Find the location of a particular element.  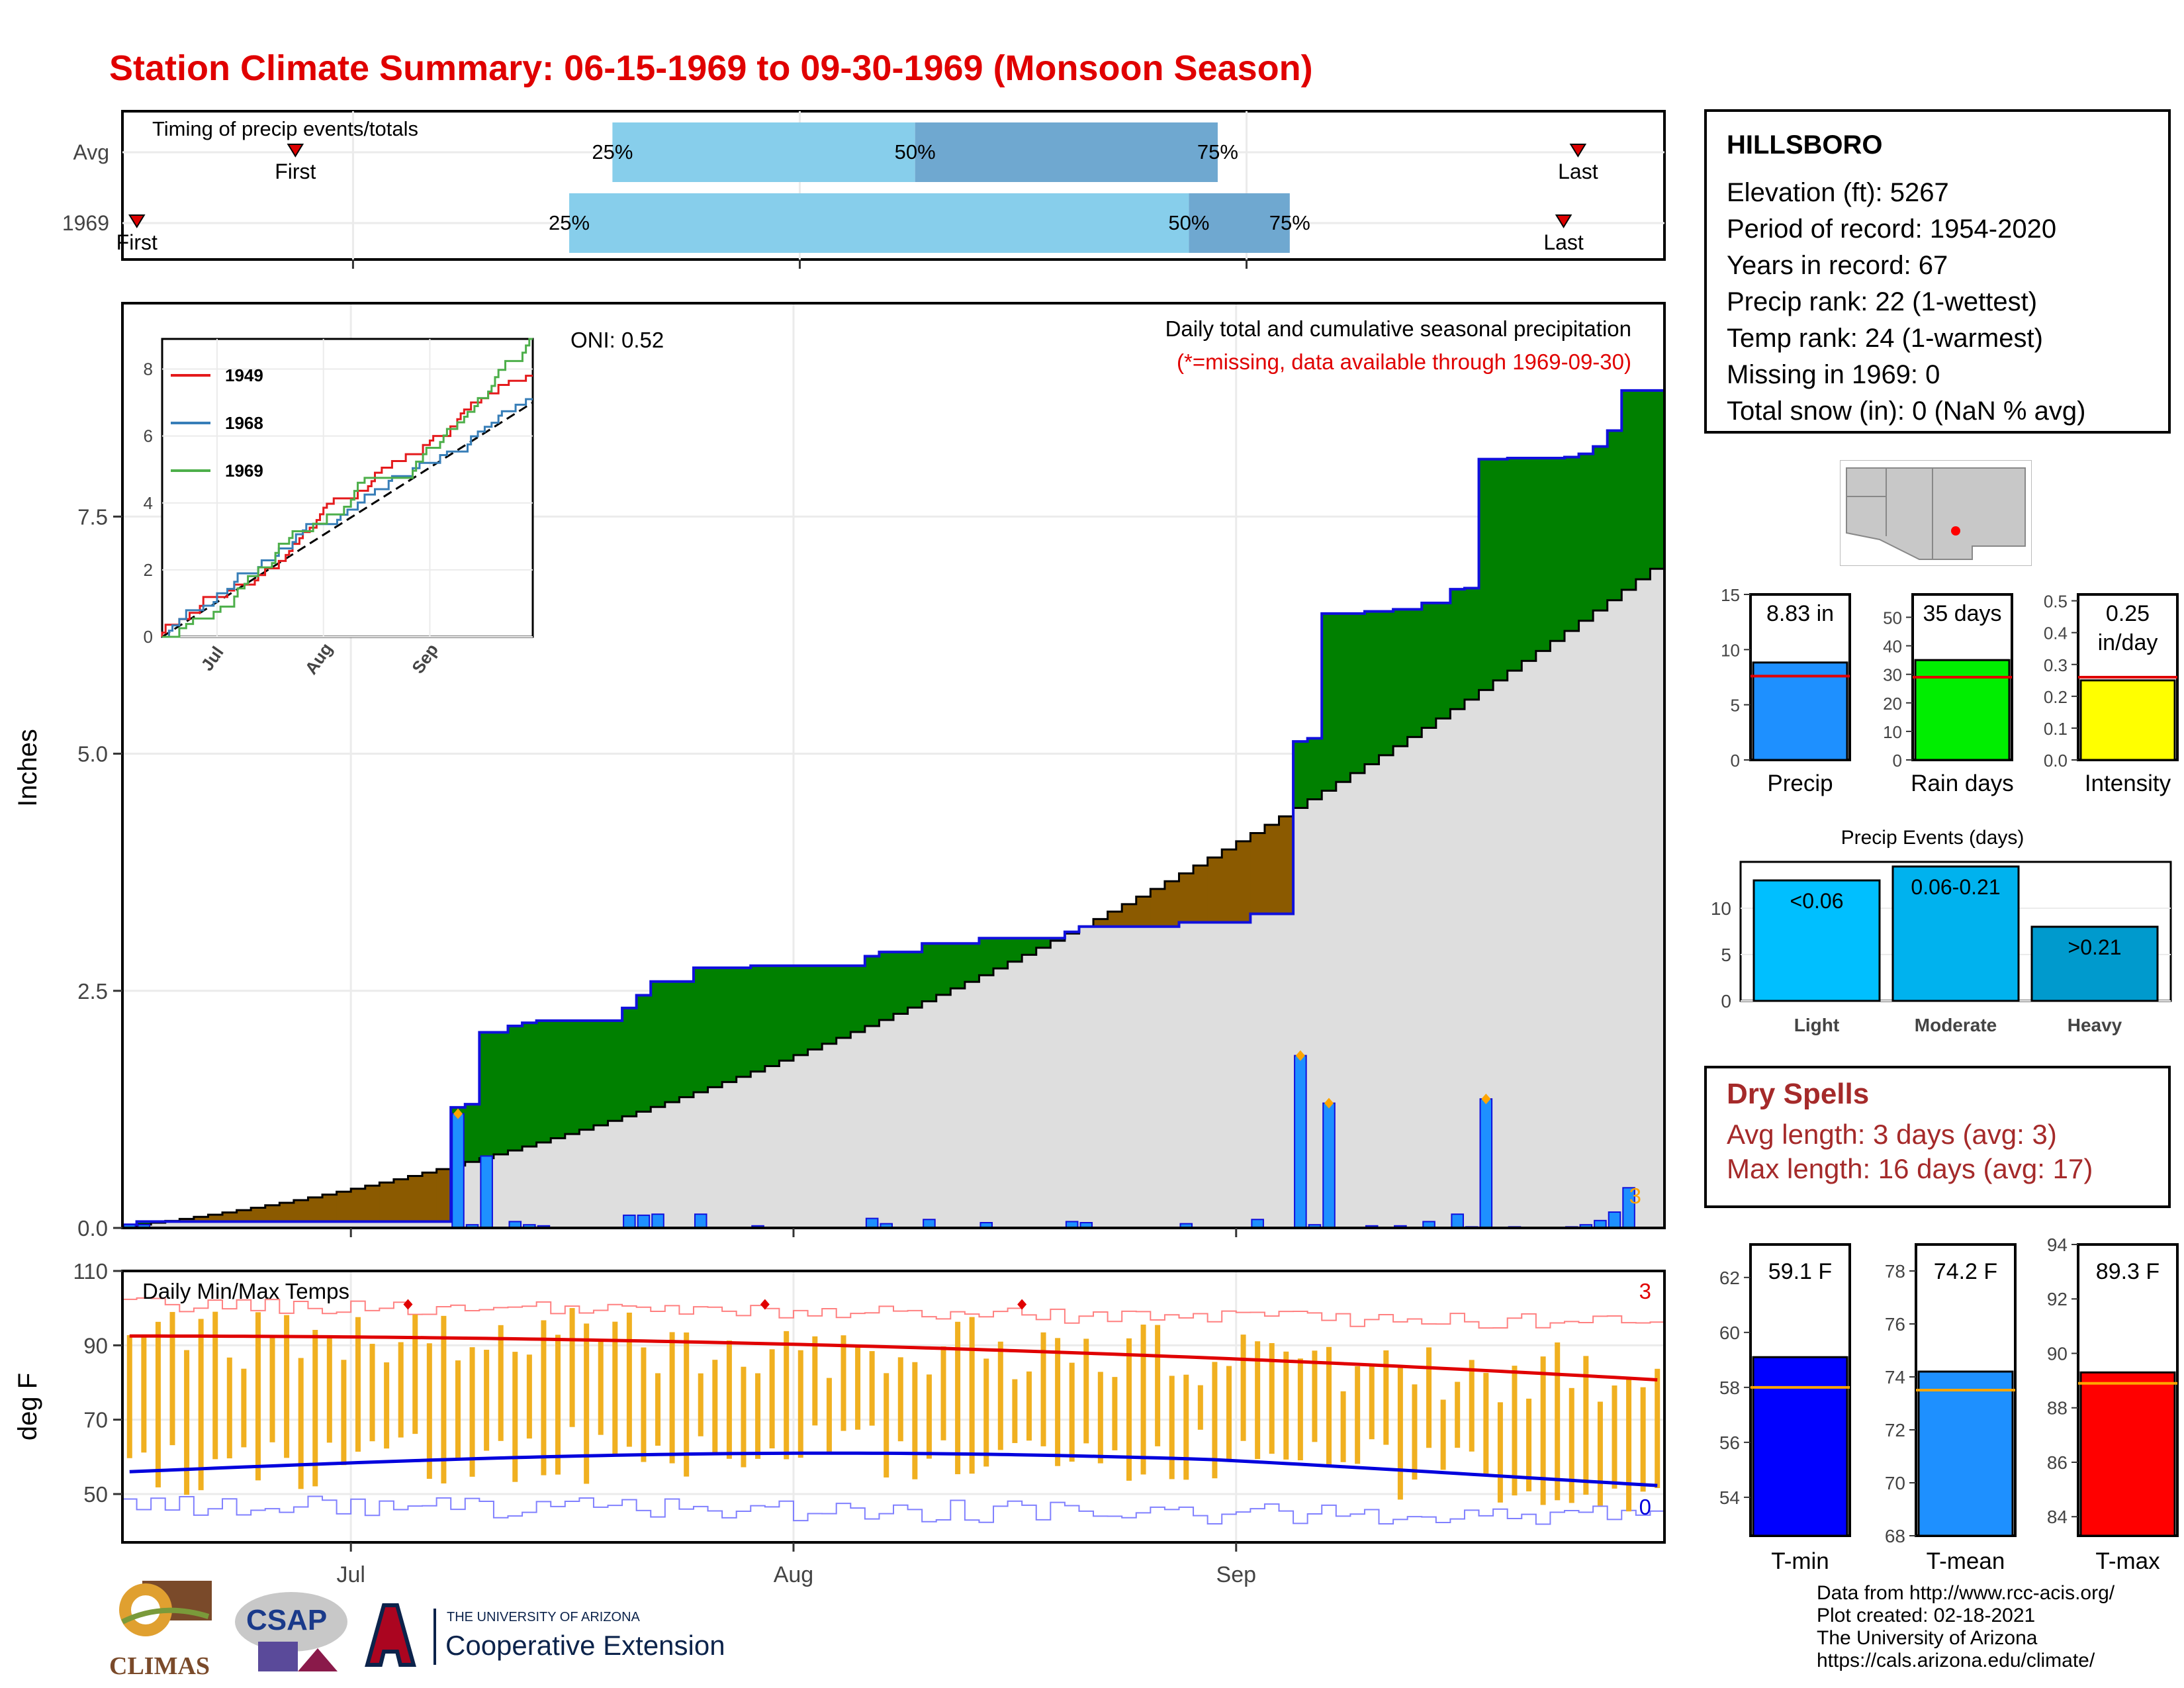

precip-event-bar is located at coordinates (1817, 940).